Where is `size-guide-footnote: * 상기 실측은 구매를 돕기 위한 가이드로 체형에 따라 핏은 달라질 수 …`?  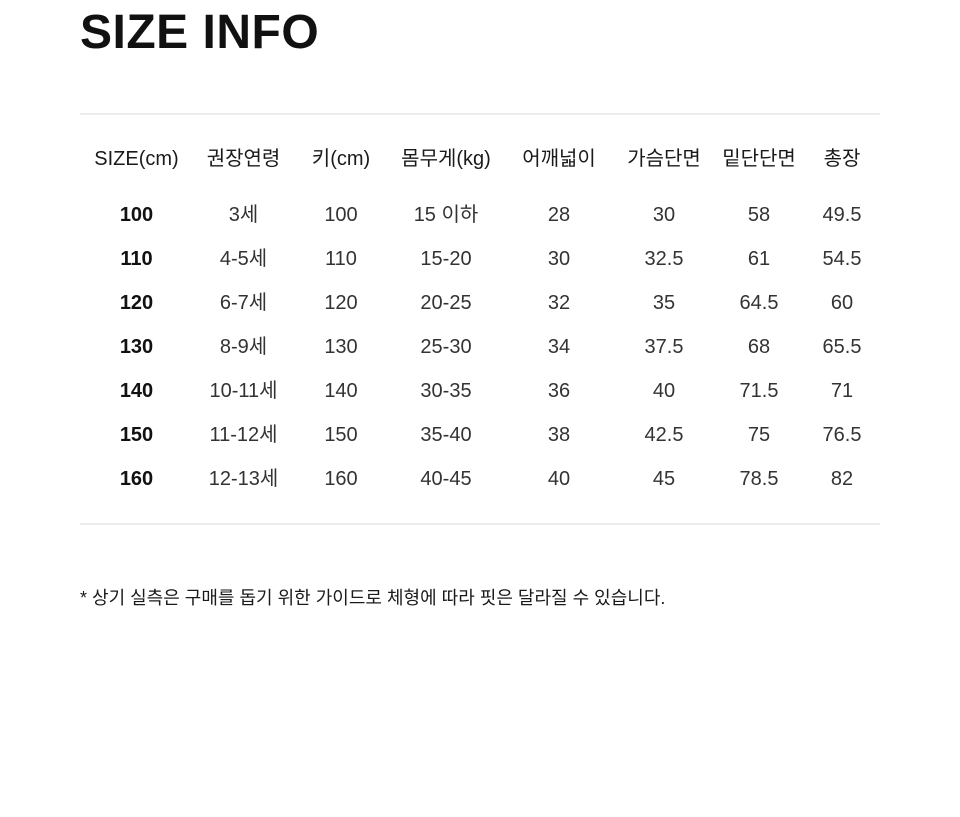 size-guide-footnote: * 상기 실측은 구매를 돕기 위한 가이드로 체형에 따라 핏은 달라질 수 … is located at coordinates (373, 598).